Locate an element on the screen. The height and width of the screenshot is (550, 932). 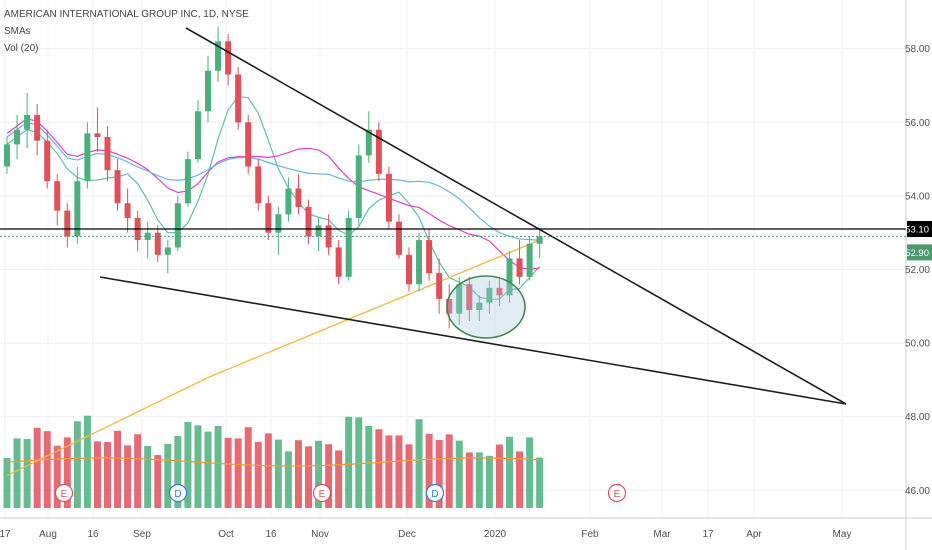
time-tick-label: 2020 is located at coordinates (495, 534).